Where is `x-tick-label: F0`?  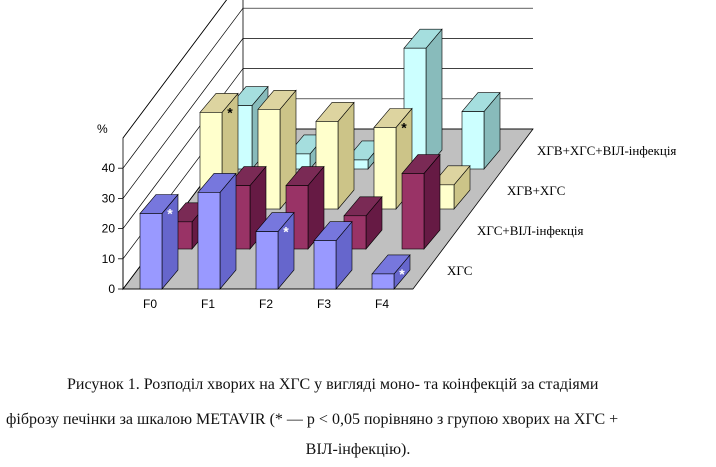 x-tick-label: F0 is located at coordinates (150, 304).